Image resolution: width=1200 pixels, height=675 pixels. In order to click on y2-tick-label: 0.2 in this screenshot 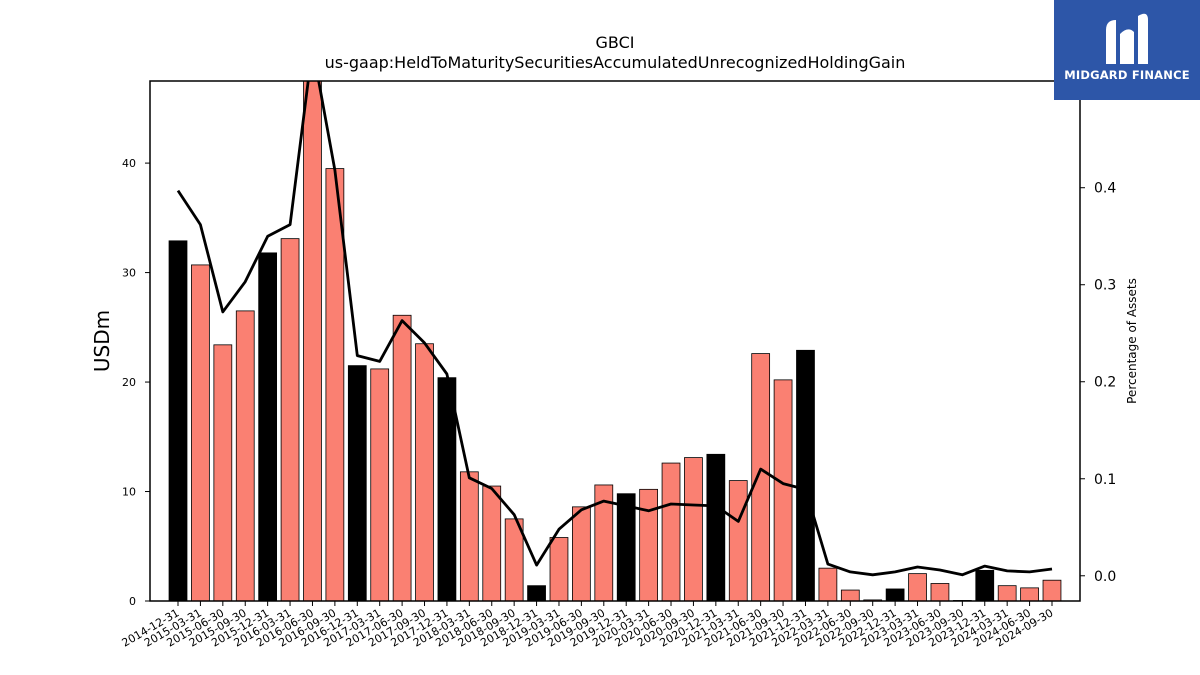, I will do `click(1105, 383)`.